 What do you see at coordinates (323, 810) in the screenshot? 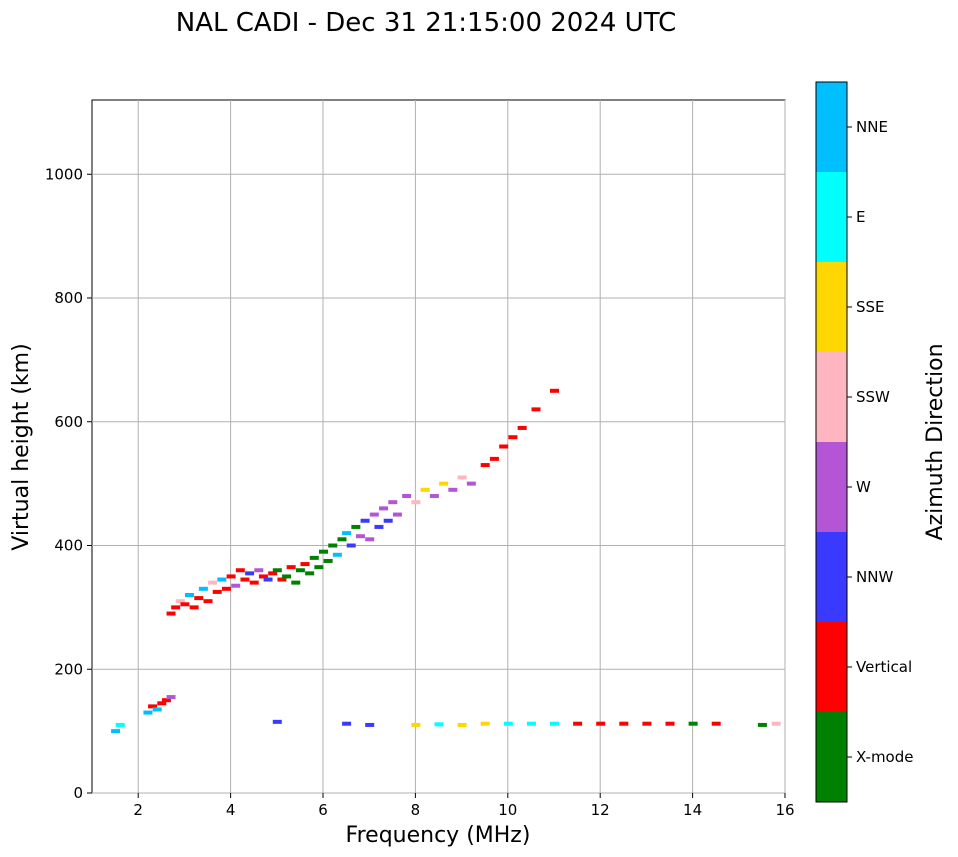
I see `x-tick-label: 6` at bounding box center [323, 810].